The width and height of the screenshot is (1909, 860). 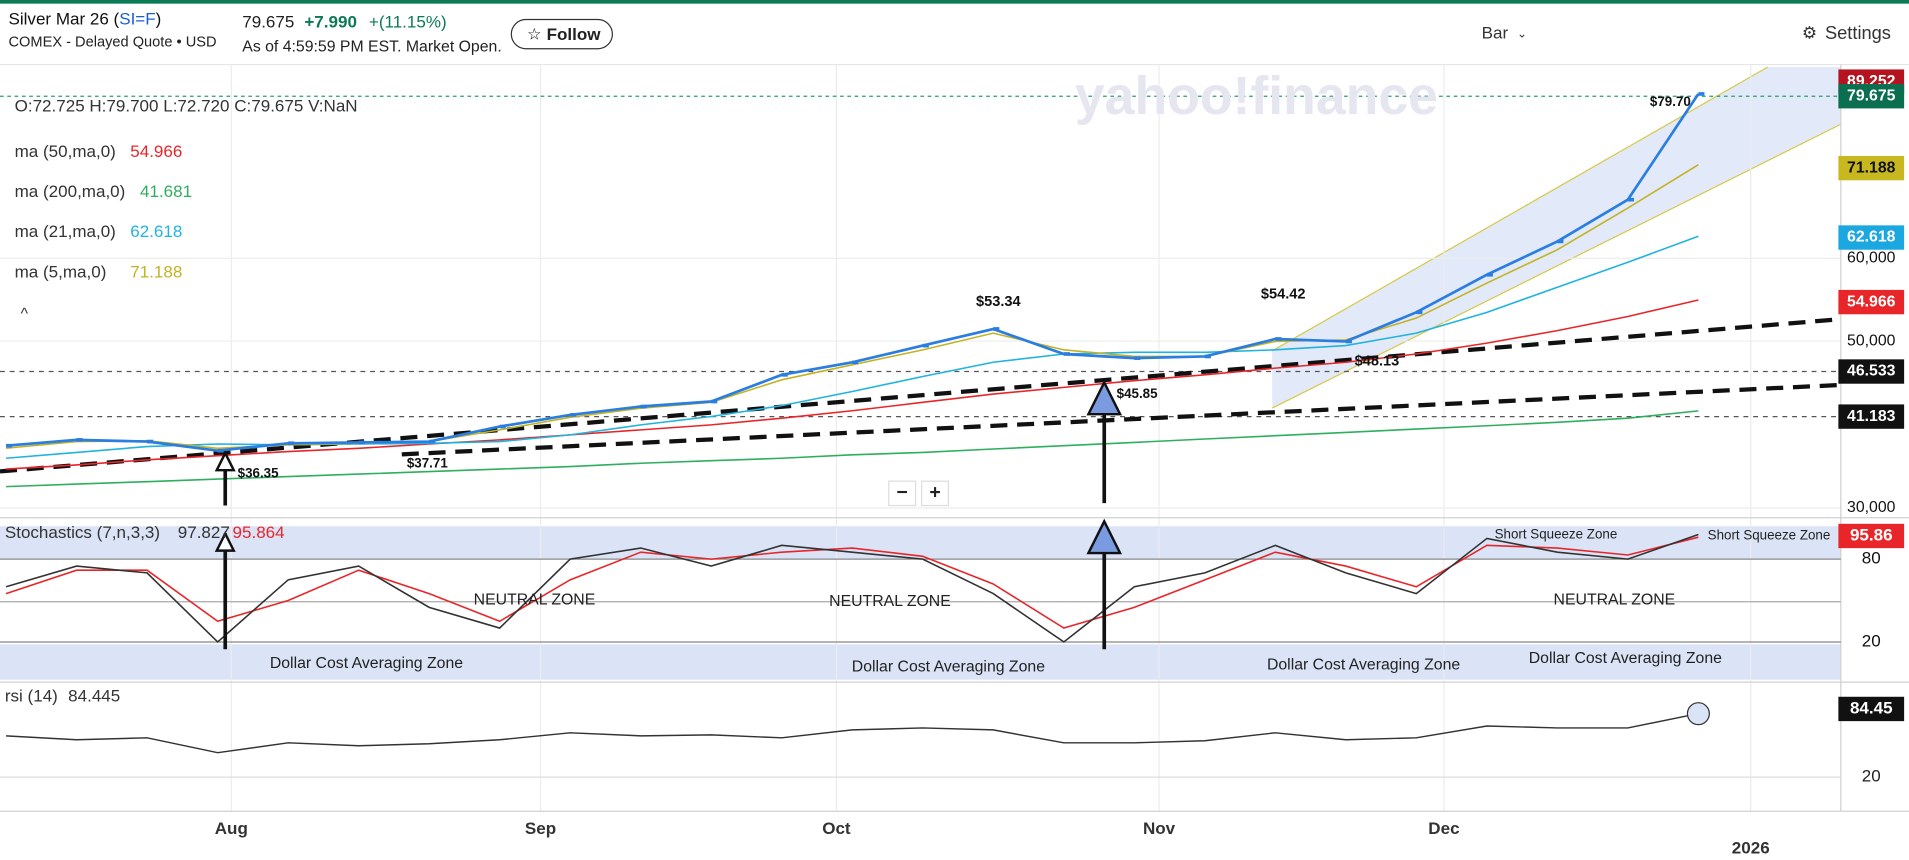 I want to click on stoch-axis-label: 20, so click(x=1871, y=640).